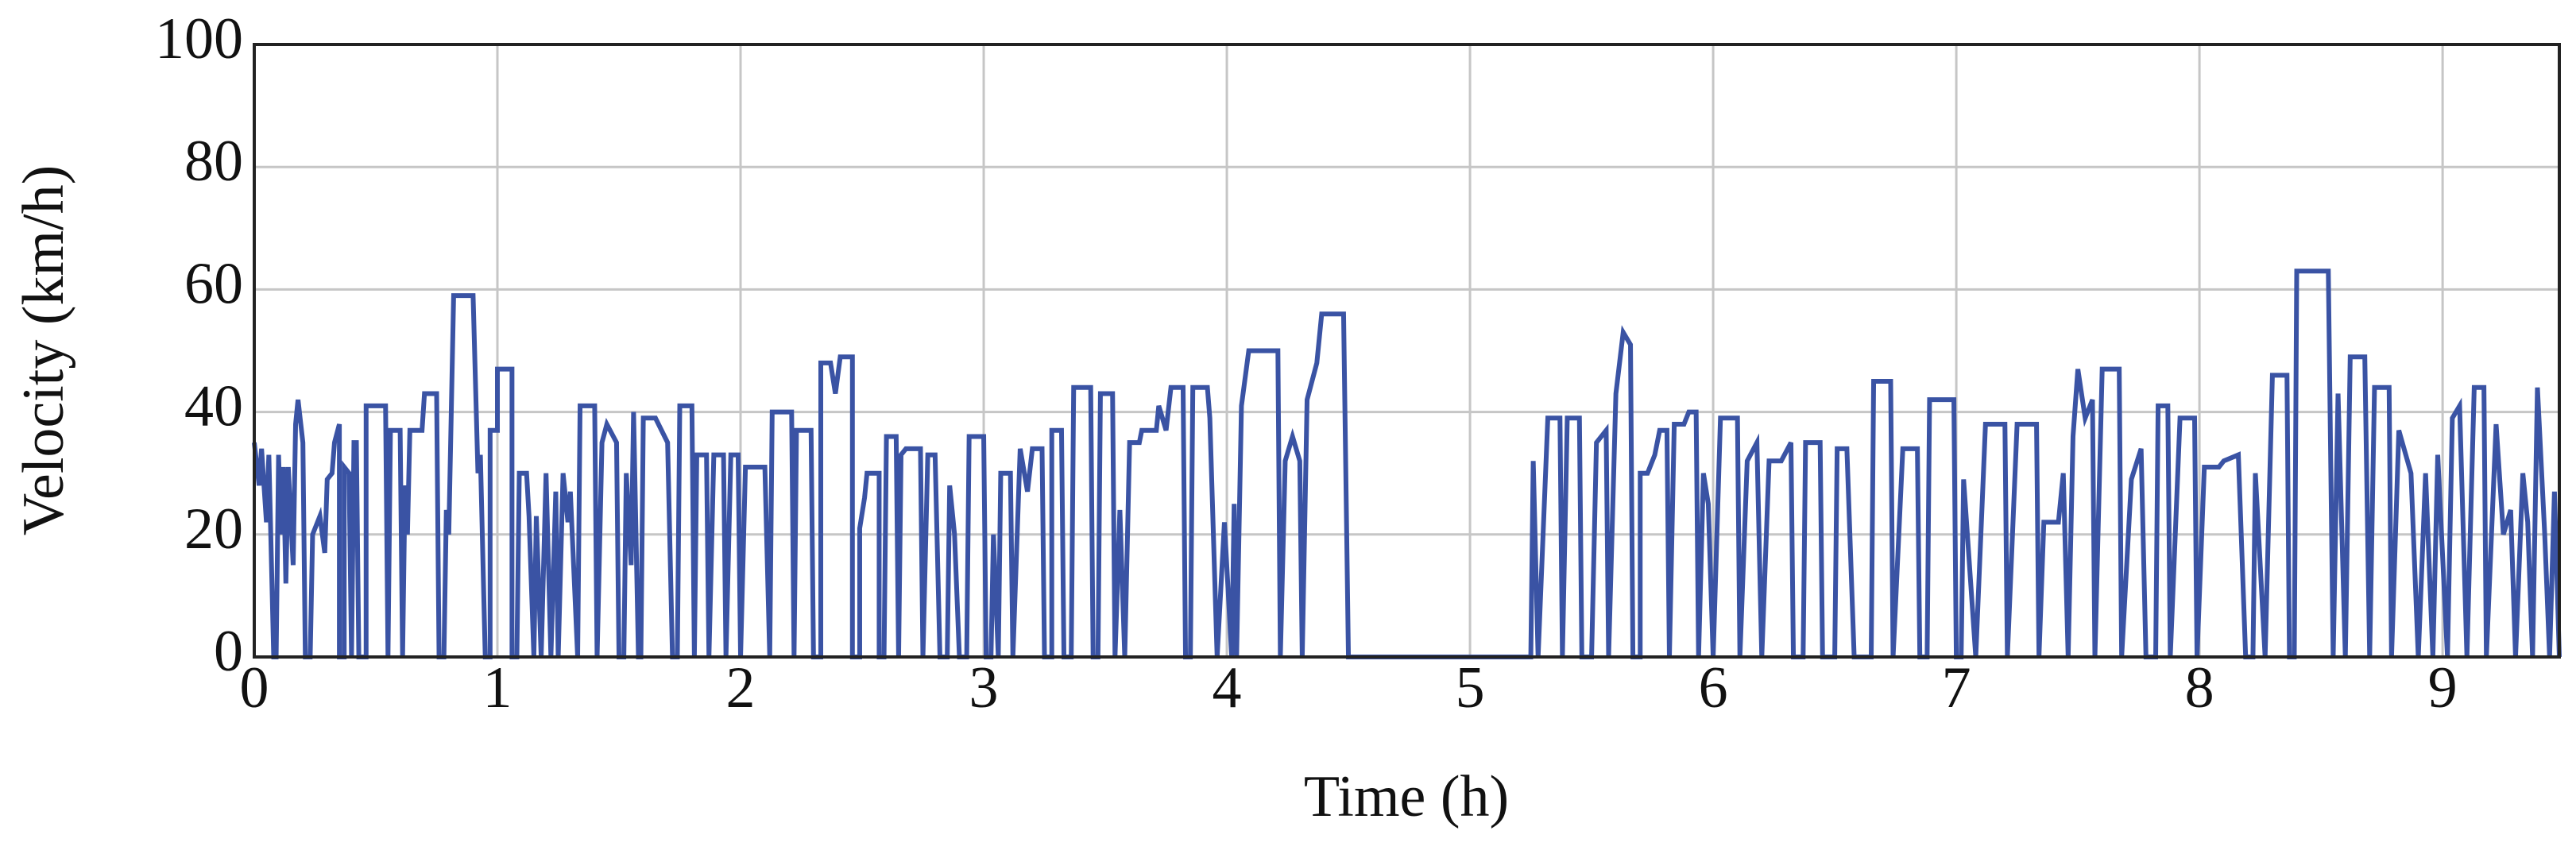  Describe the element at coordinates (214, 529) in the screenshot. I see `y-tick-label: 20` at that location.